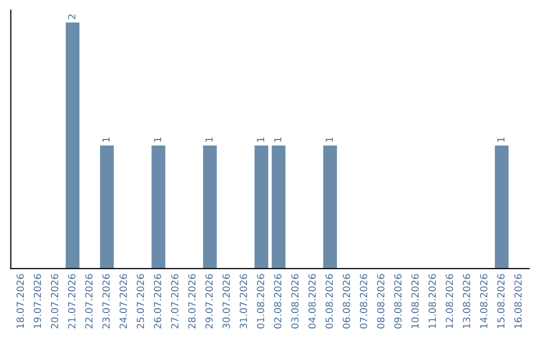 The image size is (540, 340). I want to click on x-tick-label: 01.08.2026, so click(260, 301).